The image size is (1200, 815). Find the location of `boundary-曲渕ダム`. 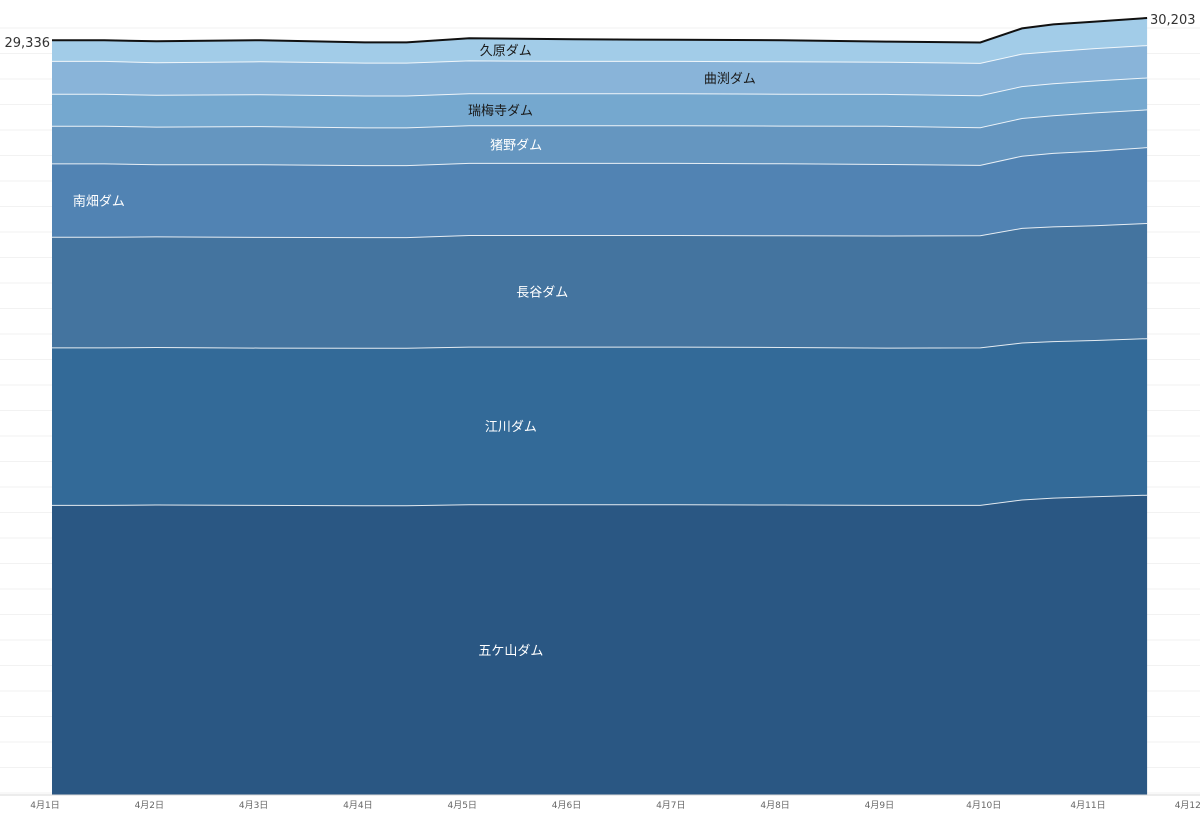

boundary-曲渕ダム is located at coordinates (600, 54).